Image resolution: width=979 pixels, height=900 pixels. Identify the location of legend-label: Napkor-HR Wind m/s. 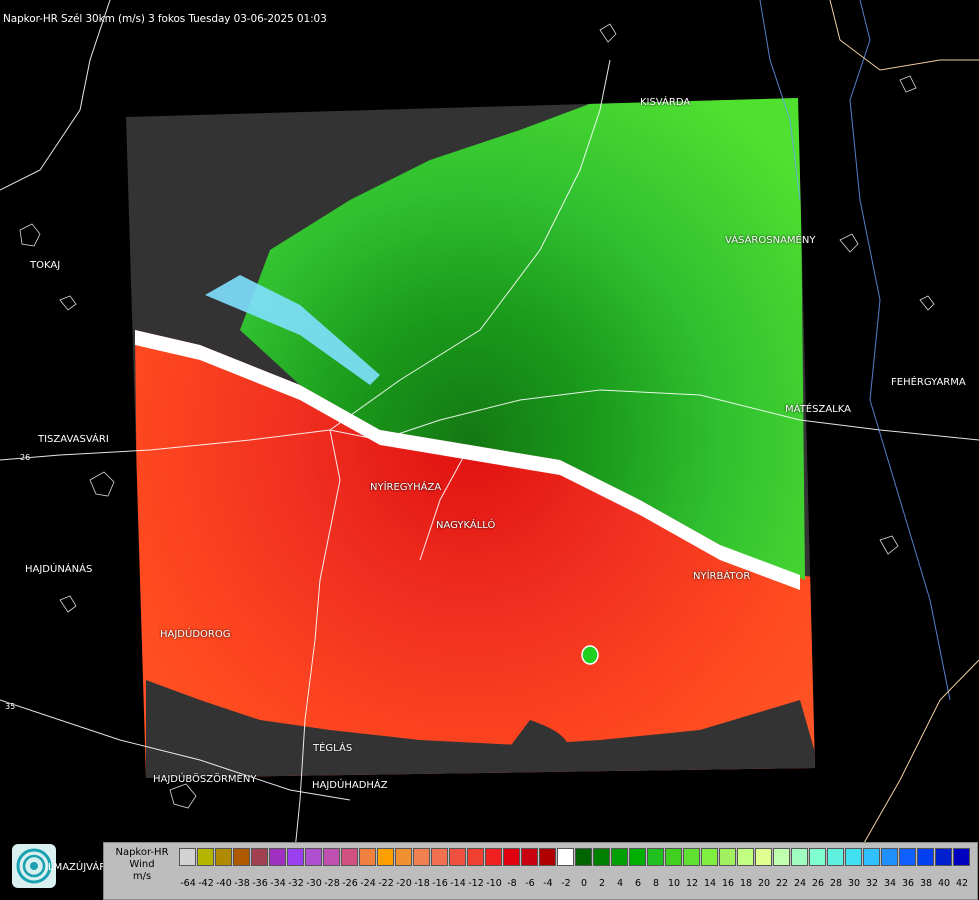
(142, 865).